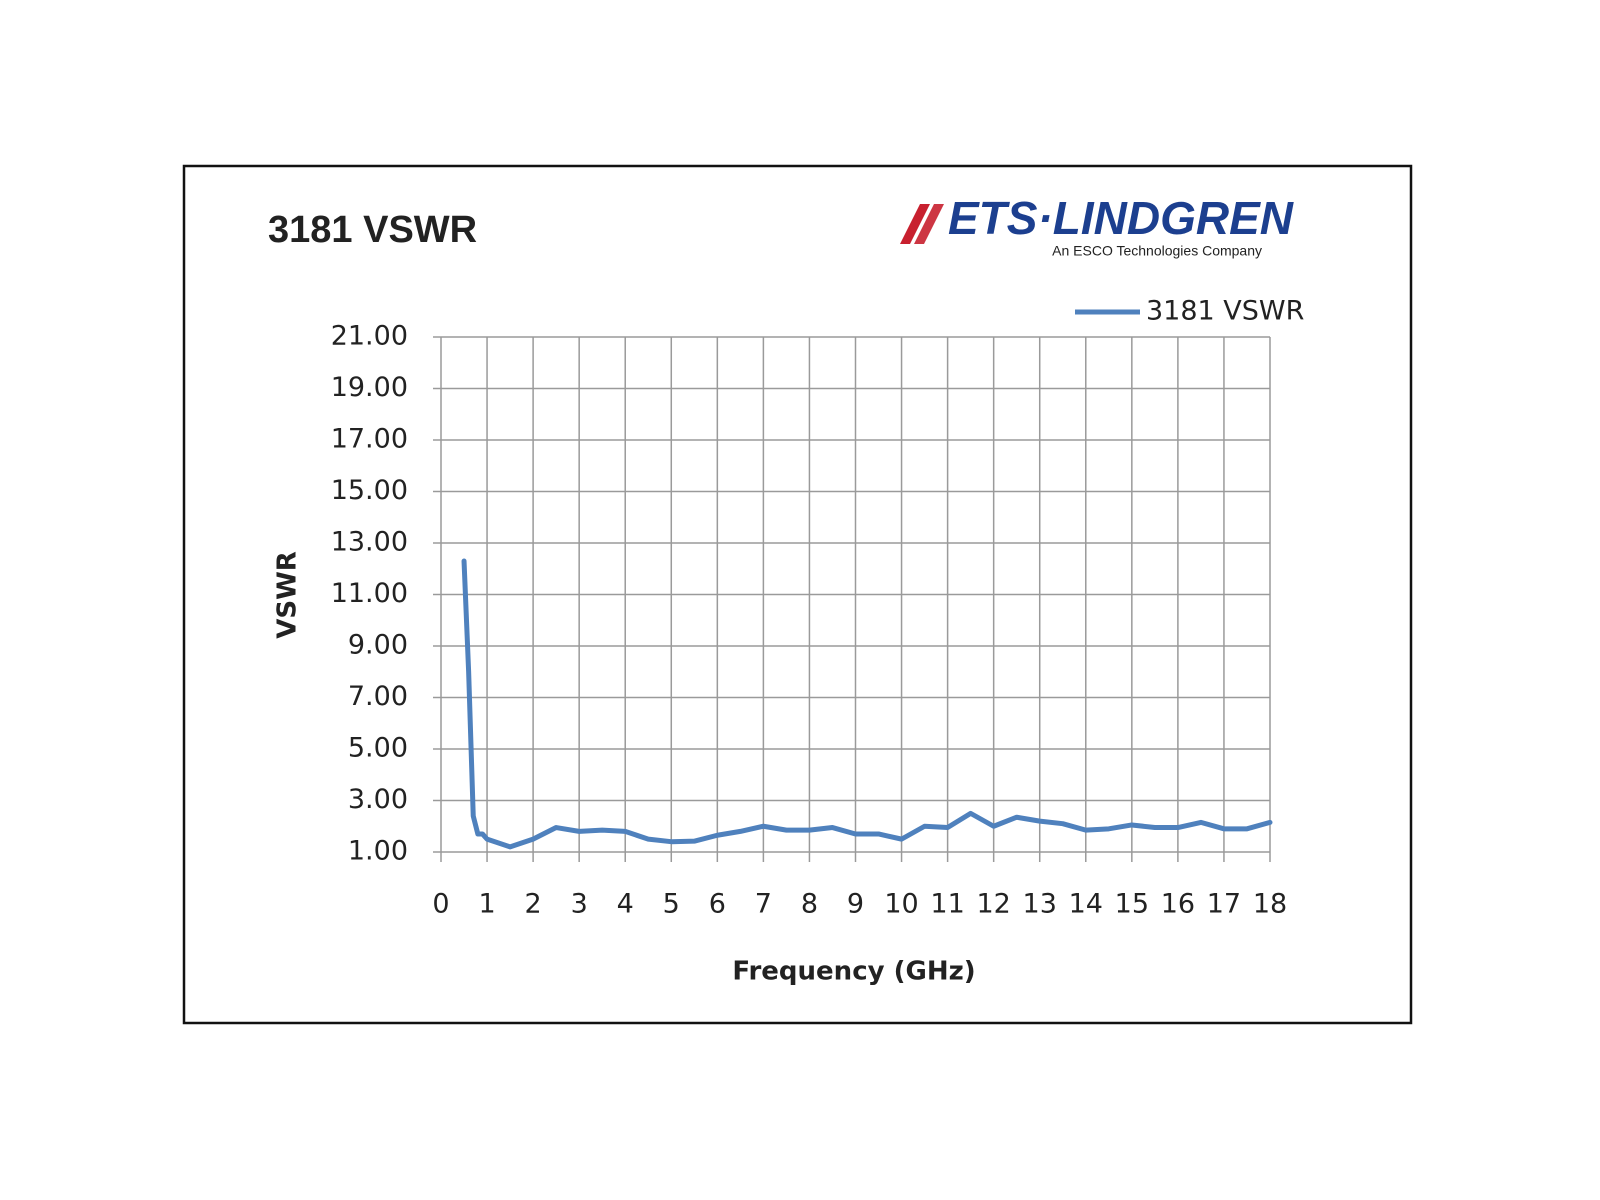 This screenshot has width=1600, height=1200. Describe the element at coordinates (671, 904) in the screenshot. I see `x-tick-label: 5` at that location.